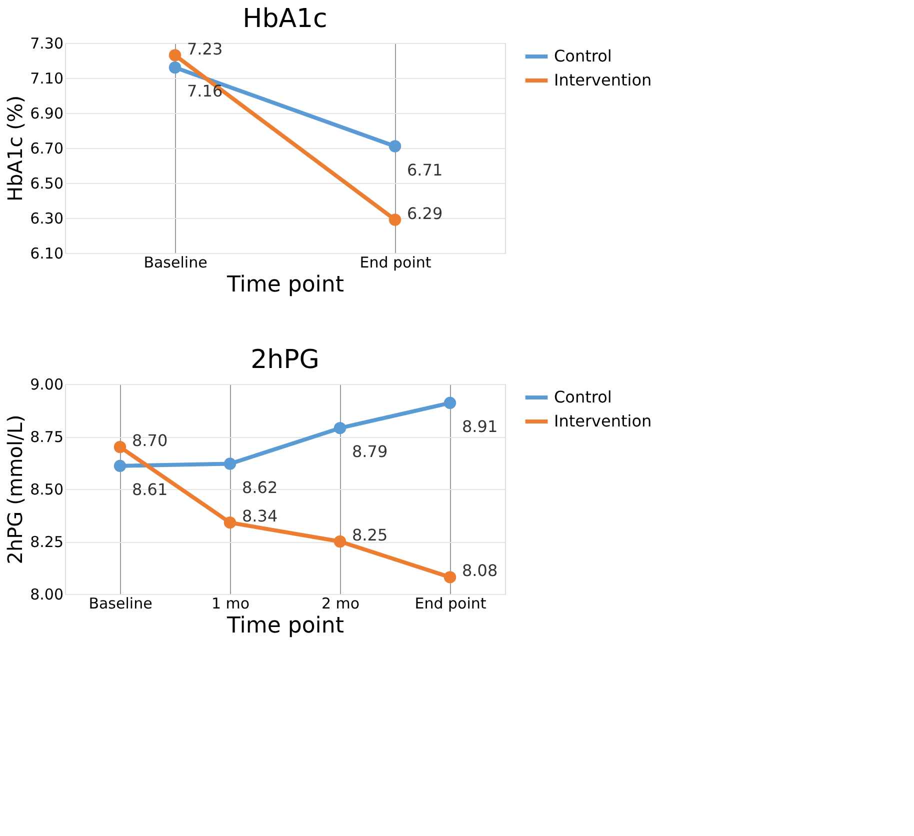  I want to click on y-tick-label: 6.30, so click(47, 219).